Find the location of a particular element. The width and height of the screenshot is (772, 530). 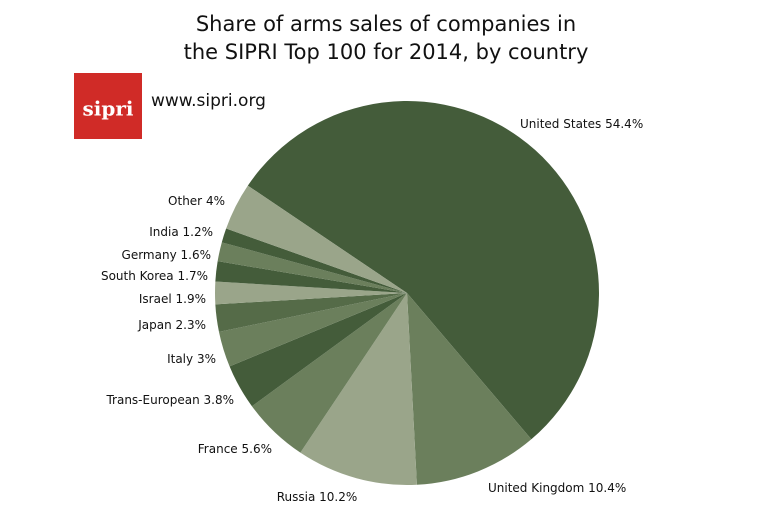

website: www.sipri.org is located at coordinates (208, 101).